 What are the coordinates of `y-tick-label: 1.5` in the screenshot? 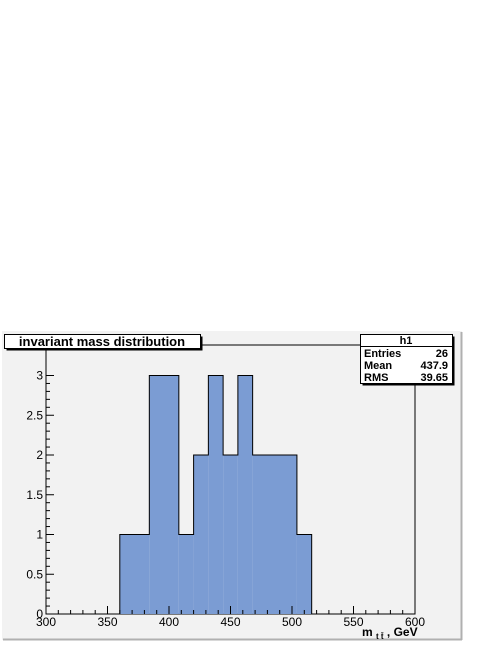 It's located at (34, 495).